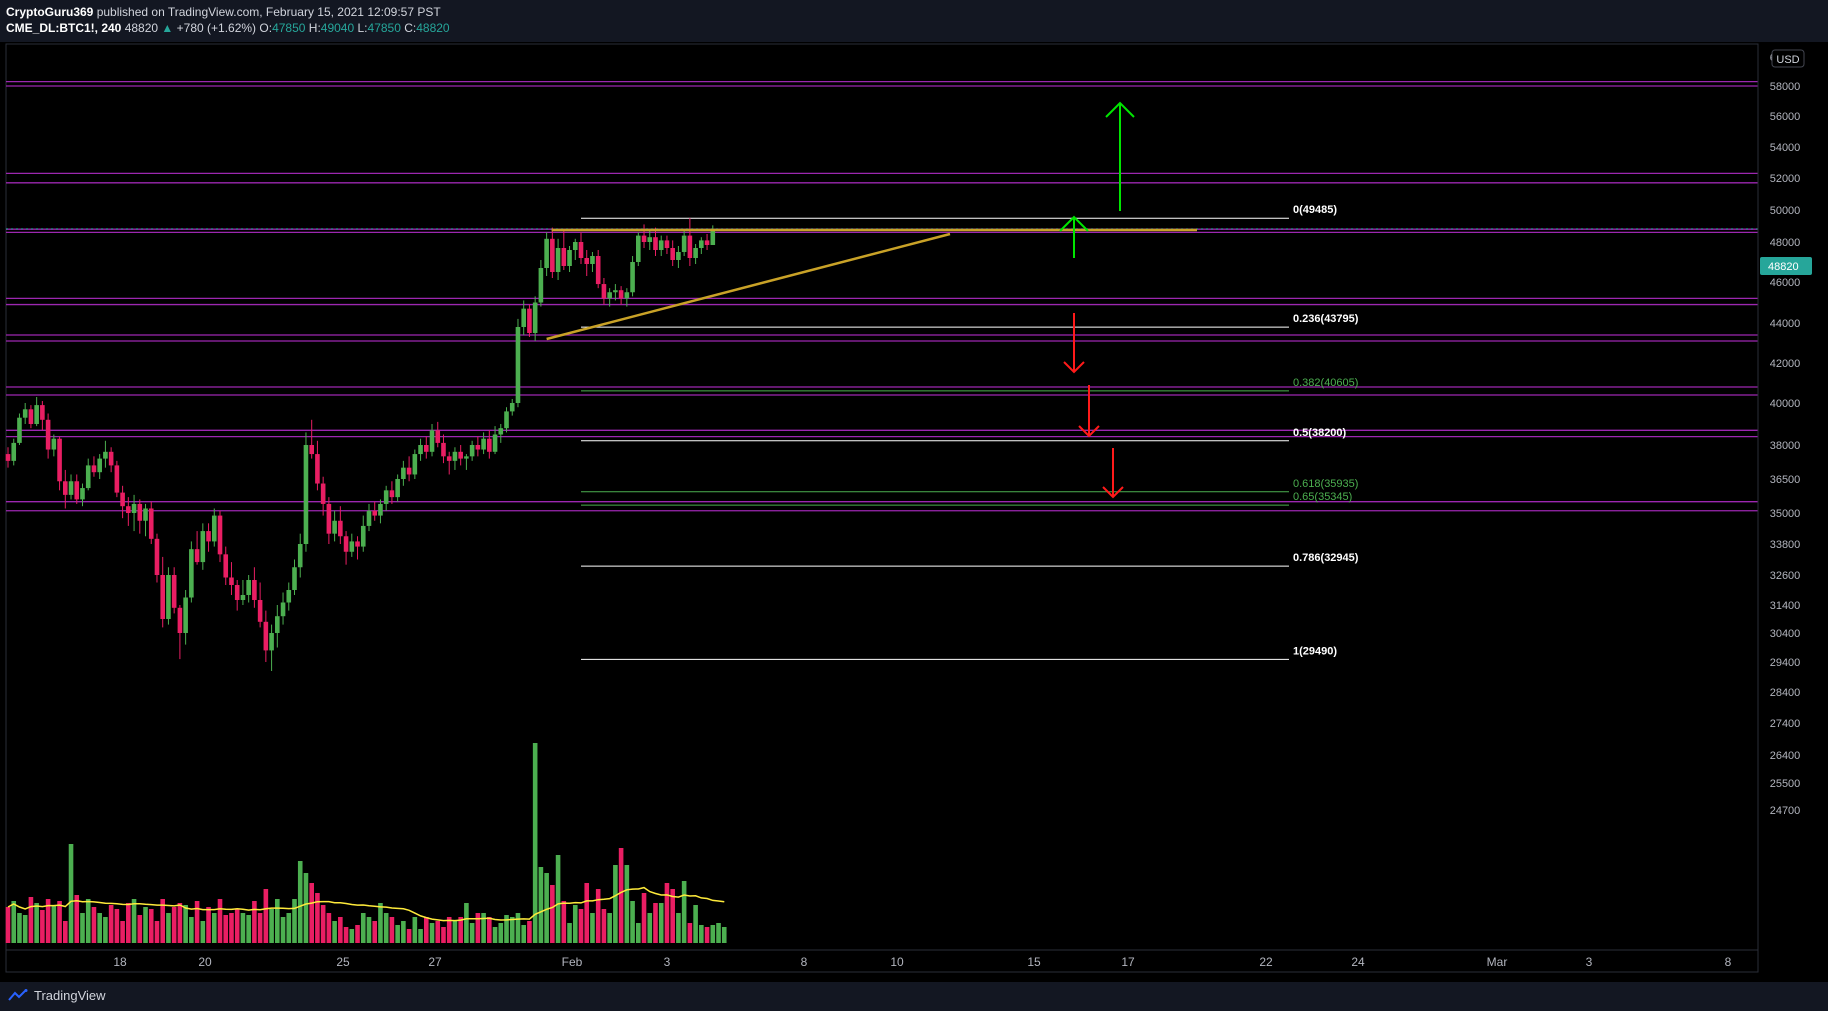 This screenshot has height=1011, width=1828. I want to click on date-tick-label: 25, so click(343, 962).